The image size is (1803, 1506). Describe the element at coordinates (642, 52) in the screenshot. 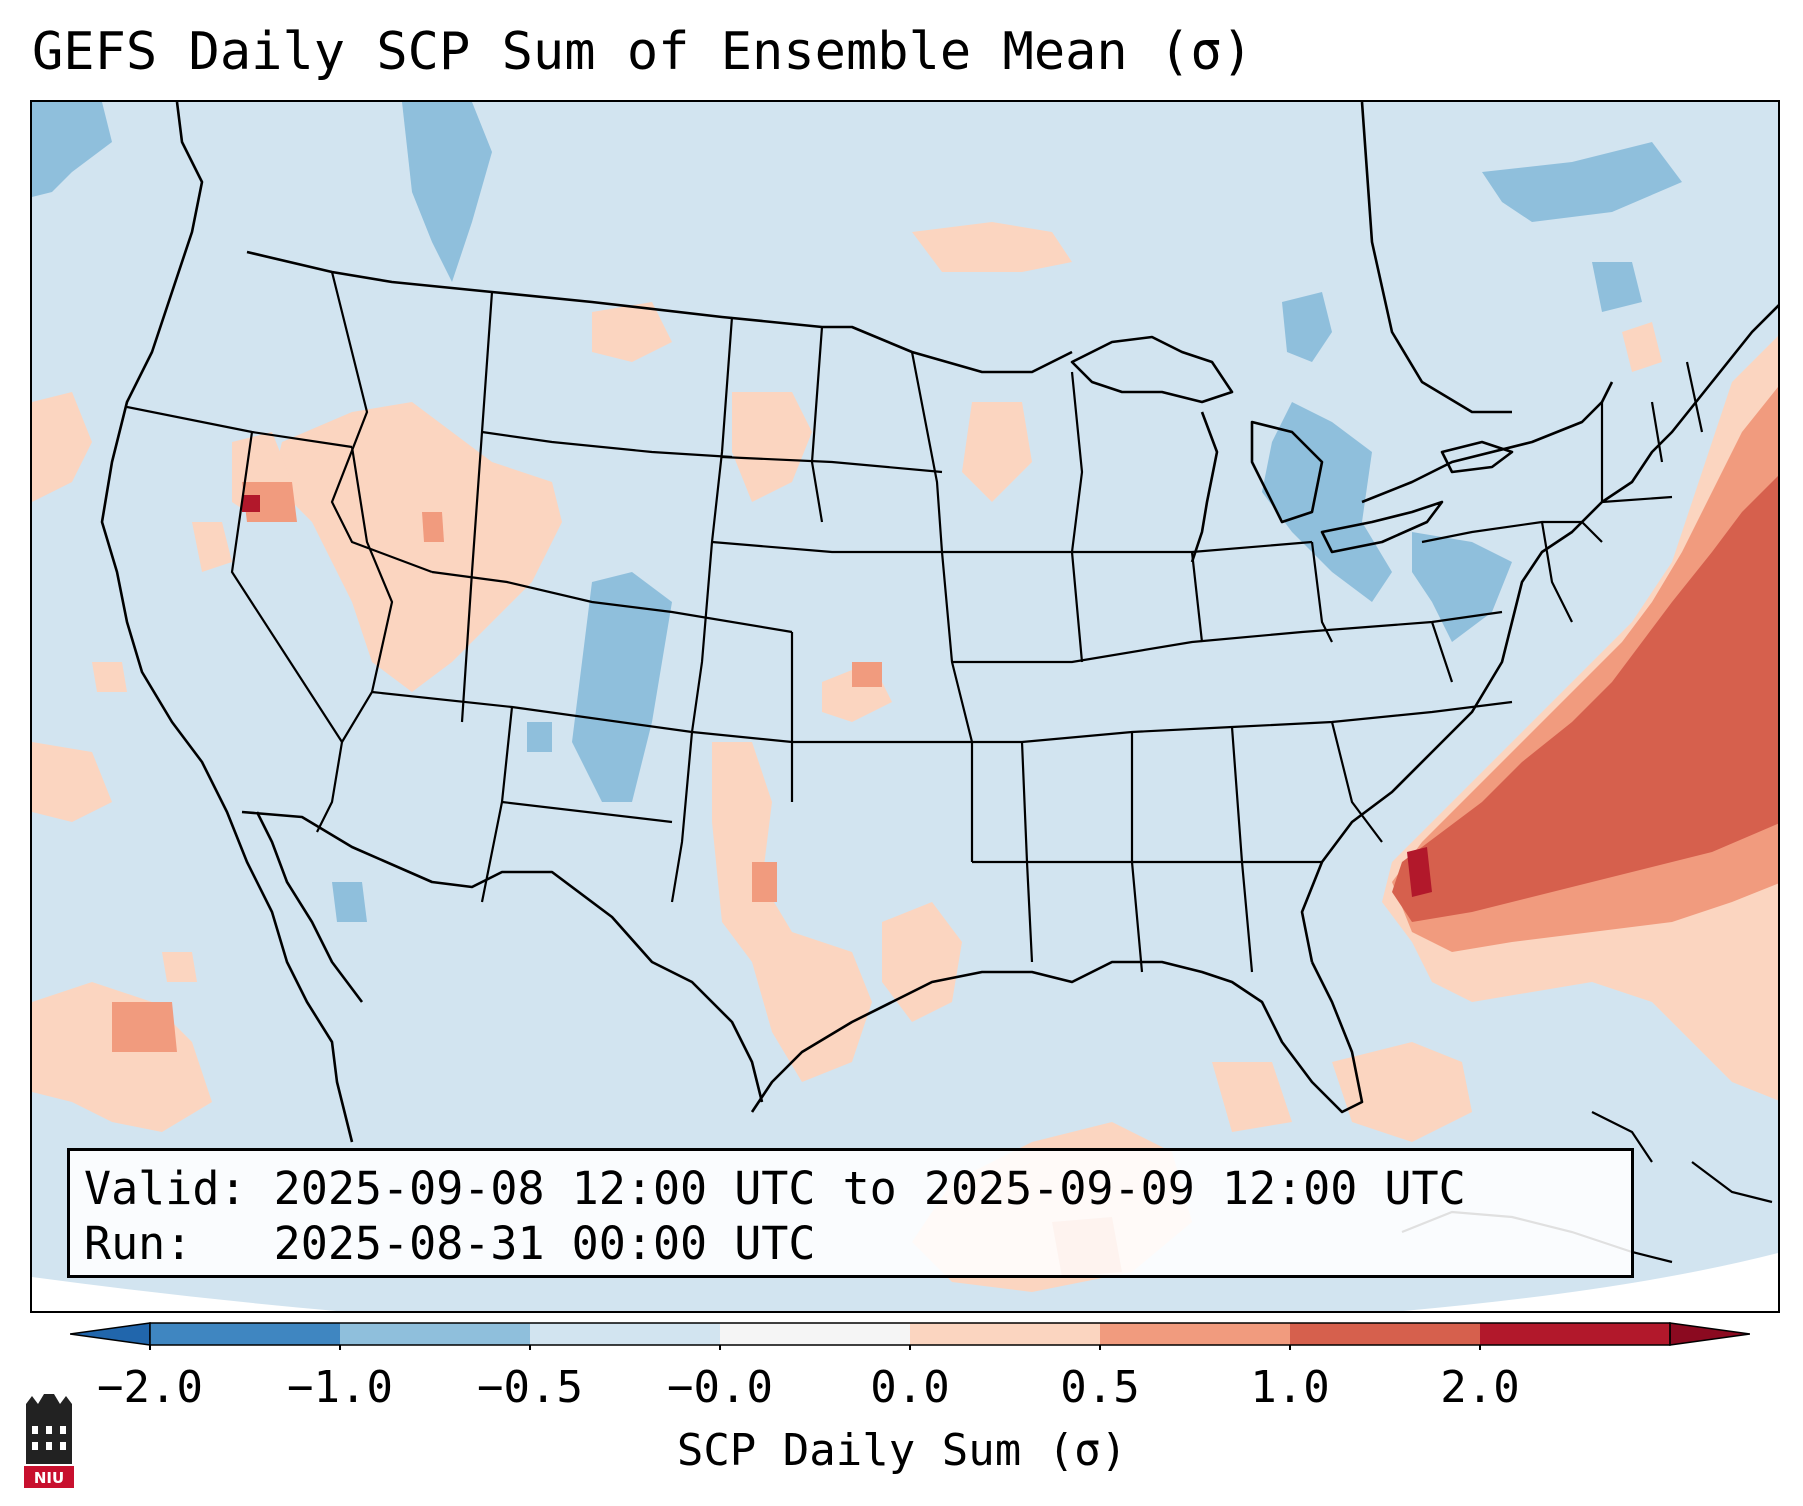

I see `page-title: GEFS Daily SCP Sum of Ensemble Mean (σ)` at that location.